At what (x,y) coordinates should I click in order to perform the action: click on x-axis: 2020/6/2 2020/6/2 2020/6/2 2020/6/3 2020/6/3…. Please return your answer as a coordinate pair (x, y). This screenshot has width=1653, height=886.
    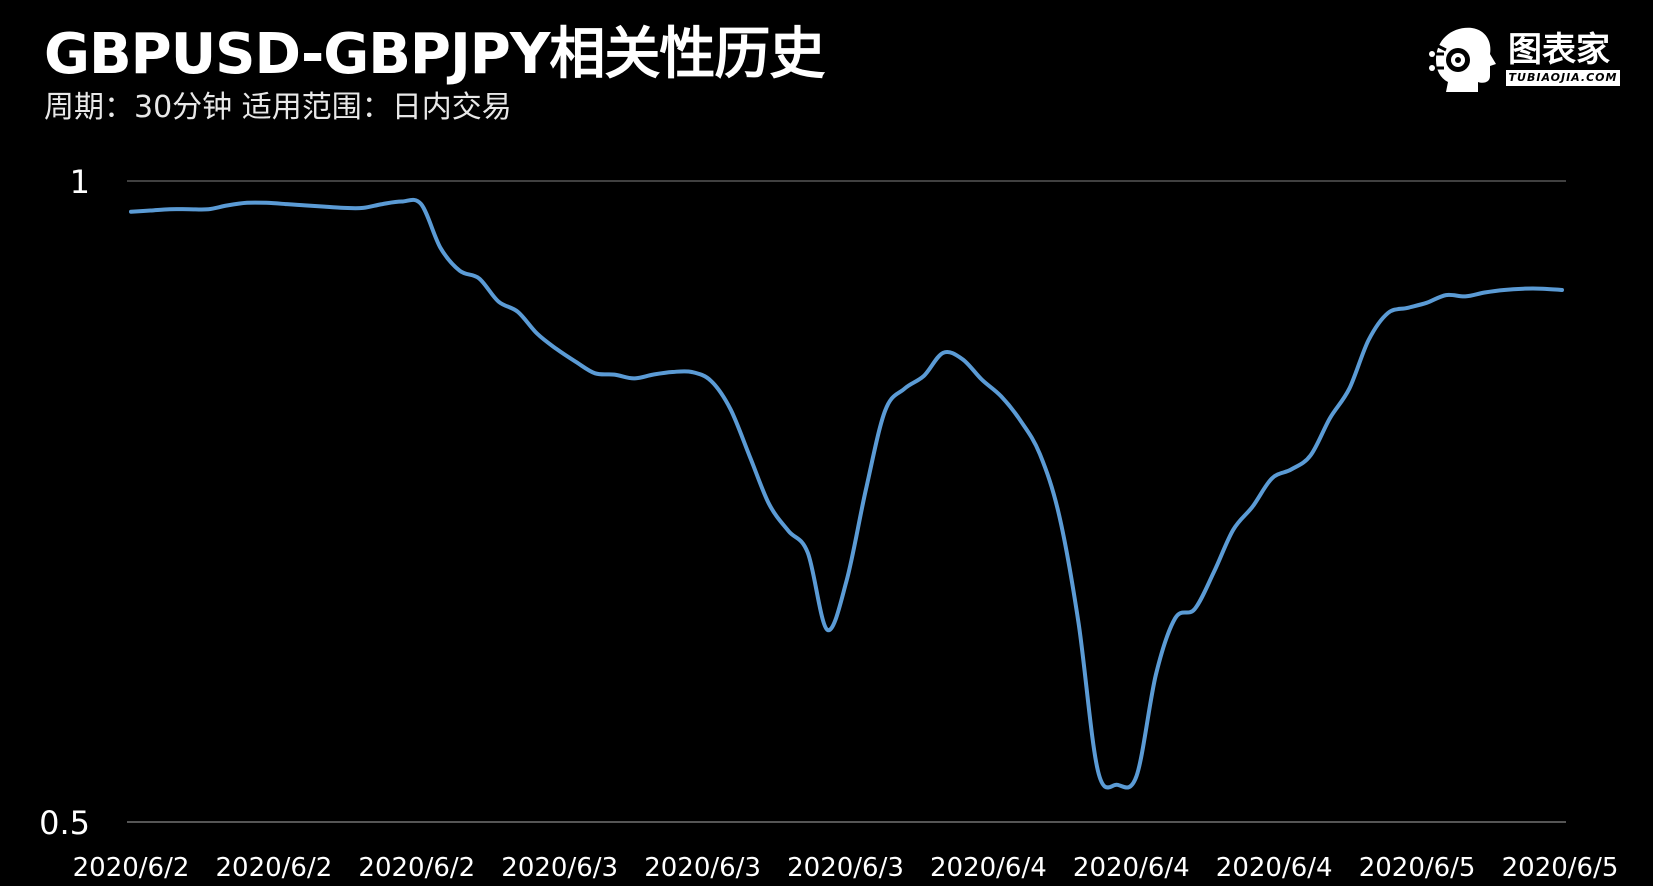
    Looking at the image, I should click on (846, 868).